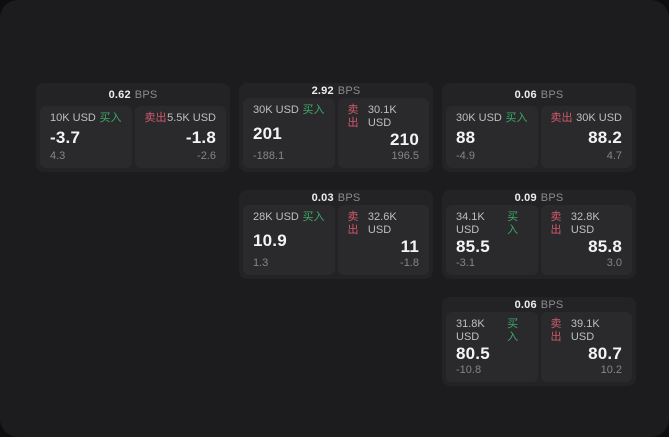 This screenshot has width=669, height=437. I want to click on quote-card: 0.62 BPS 10K USD 买入 -3.7 4.3 卖出 5.5K USD, so click(133, 127).